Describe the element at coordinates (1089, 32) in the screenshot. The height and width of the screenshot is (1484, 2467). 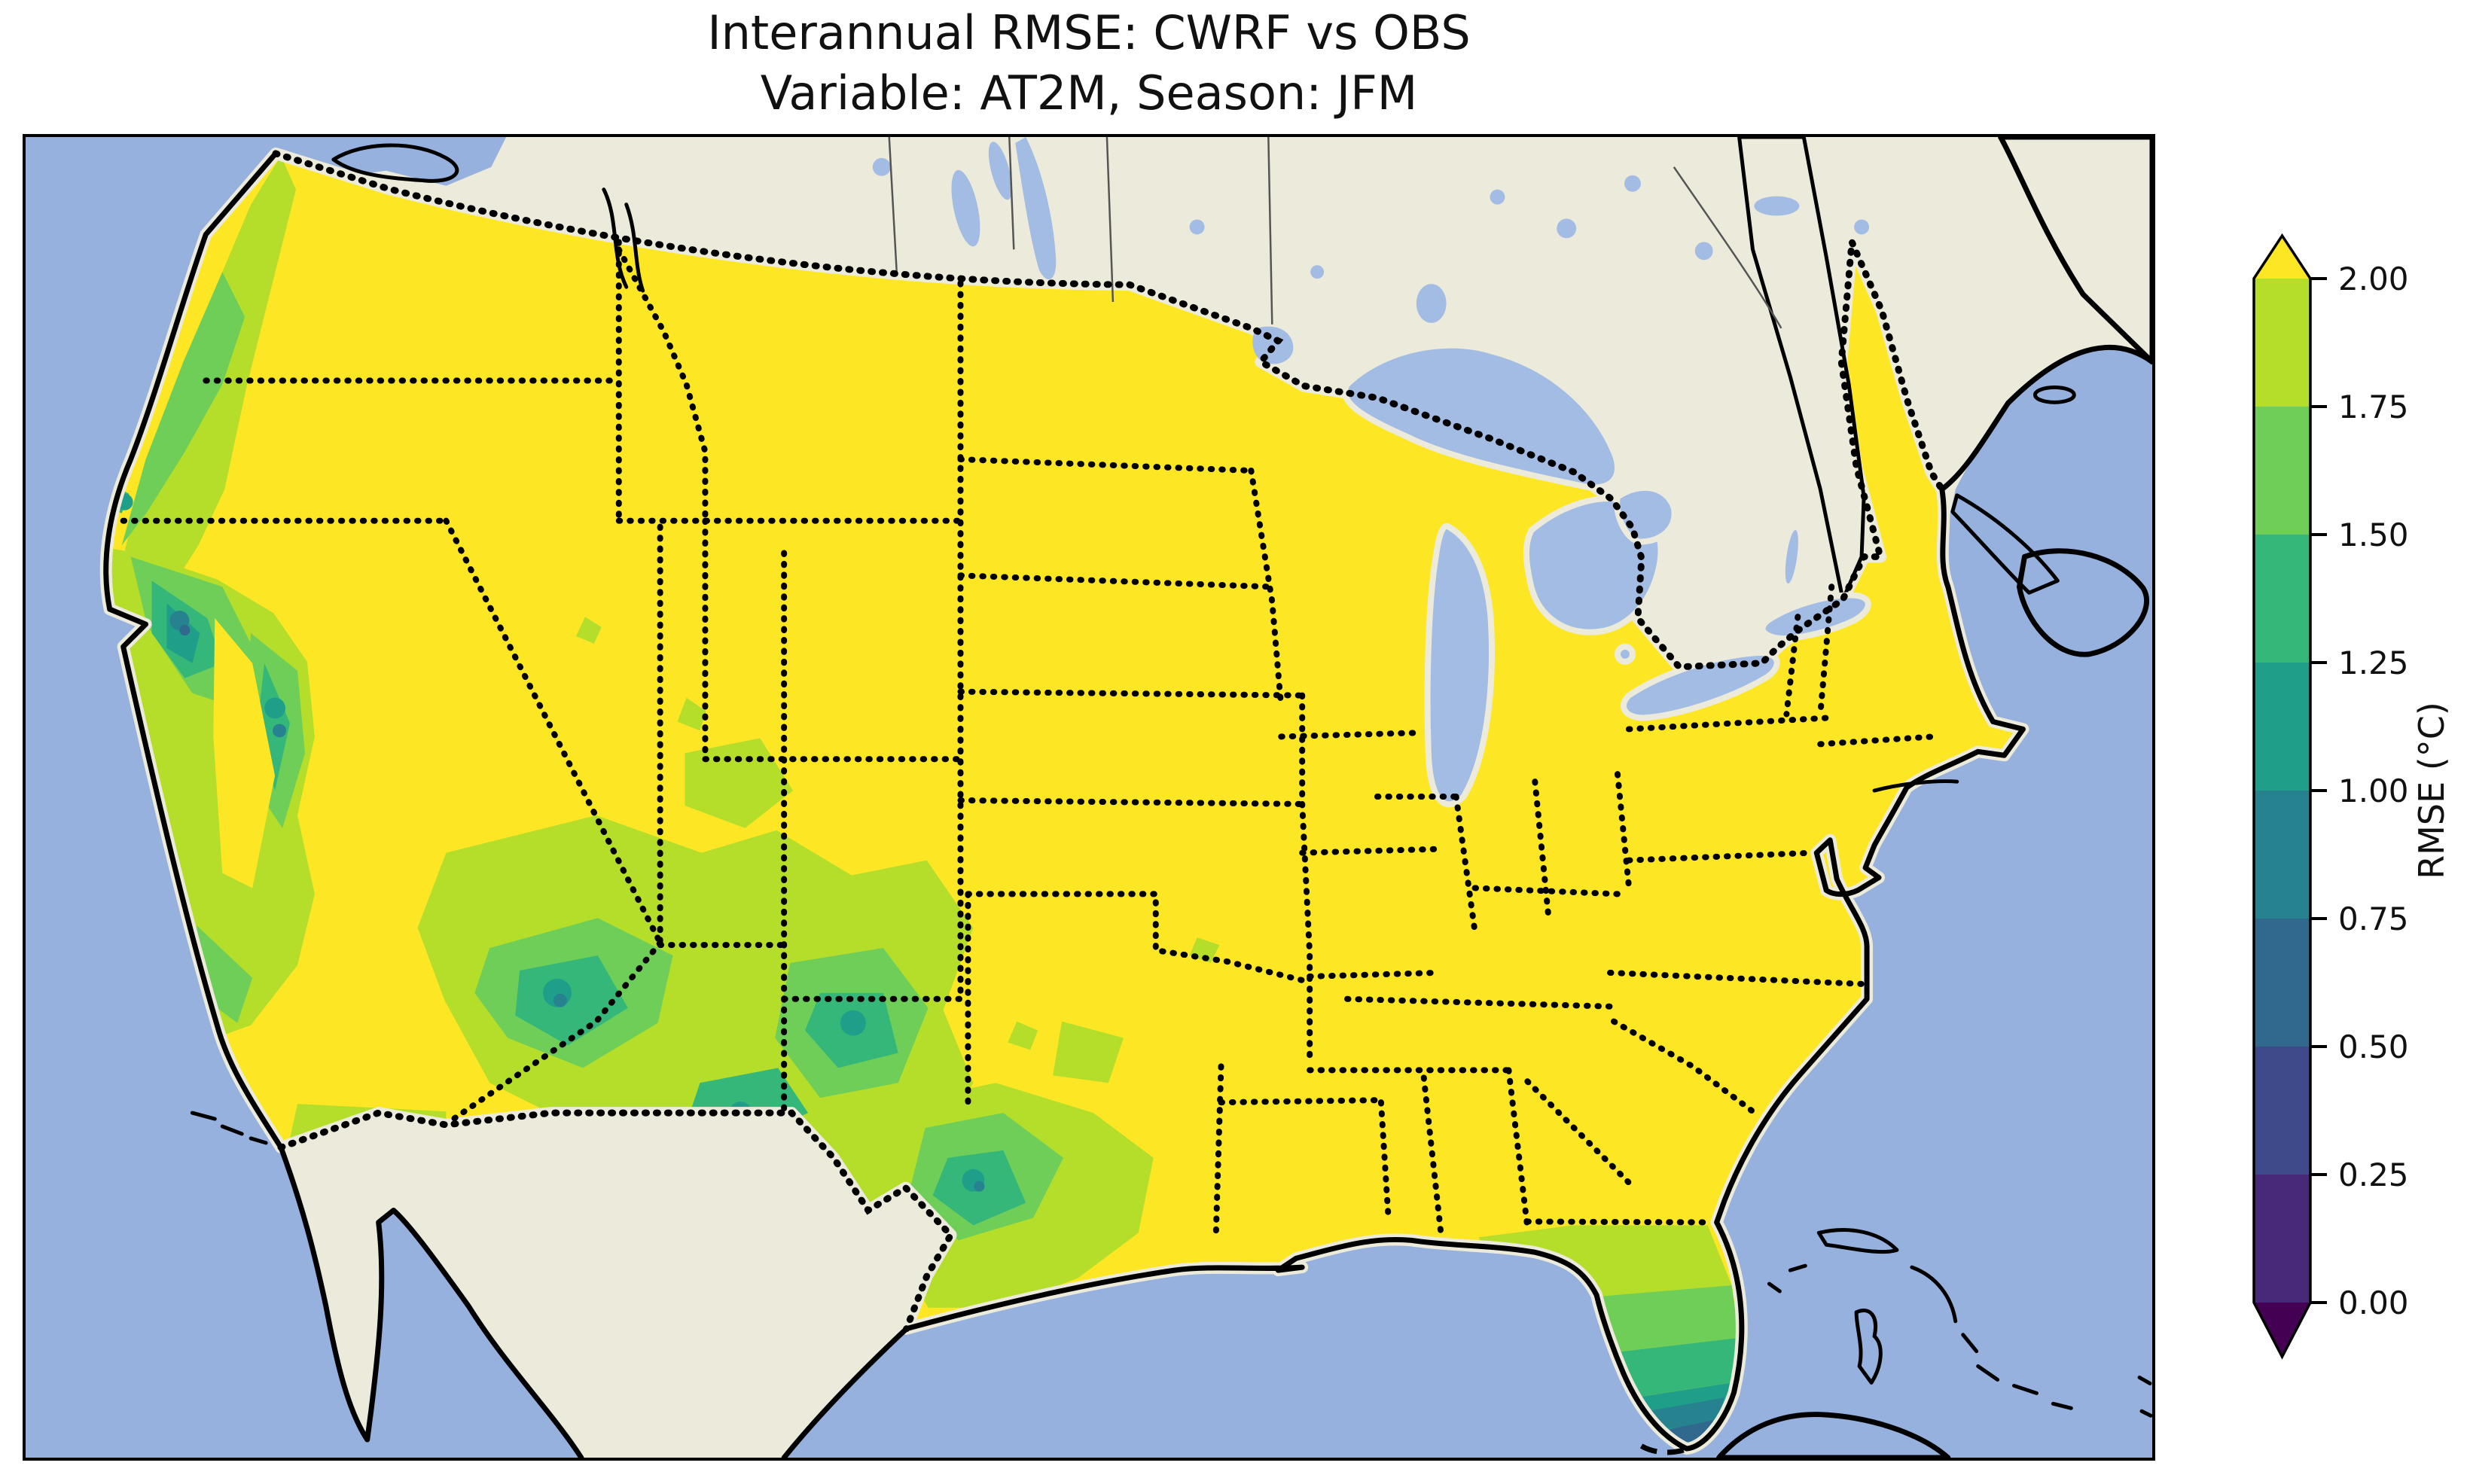
I see `figure-title-line1: Interannual RMSE: CWRF vs OBS` at that location.